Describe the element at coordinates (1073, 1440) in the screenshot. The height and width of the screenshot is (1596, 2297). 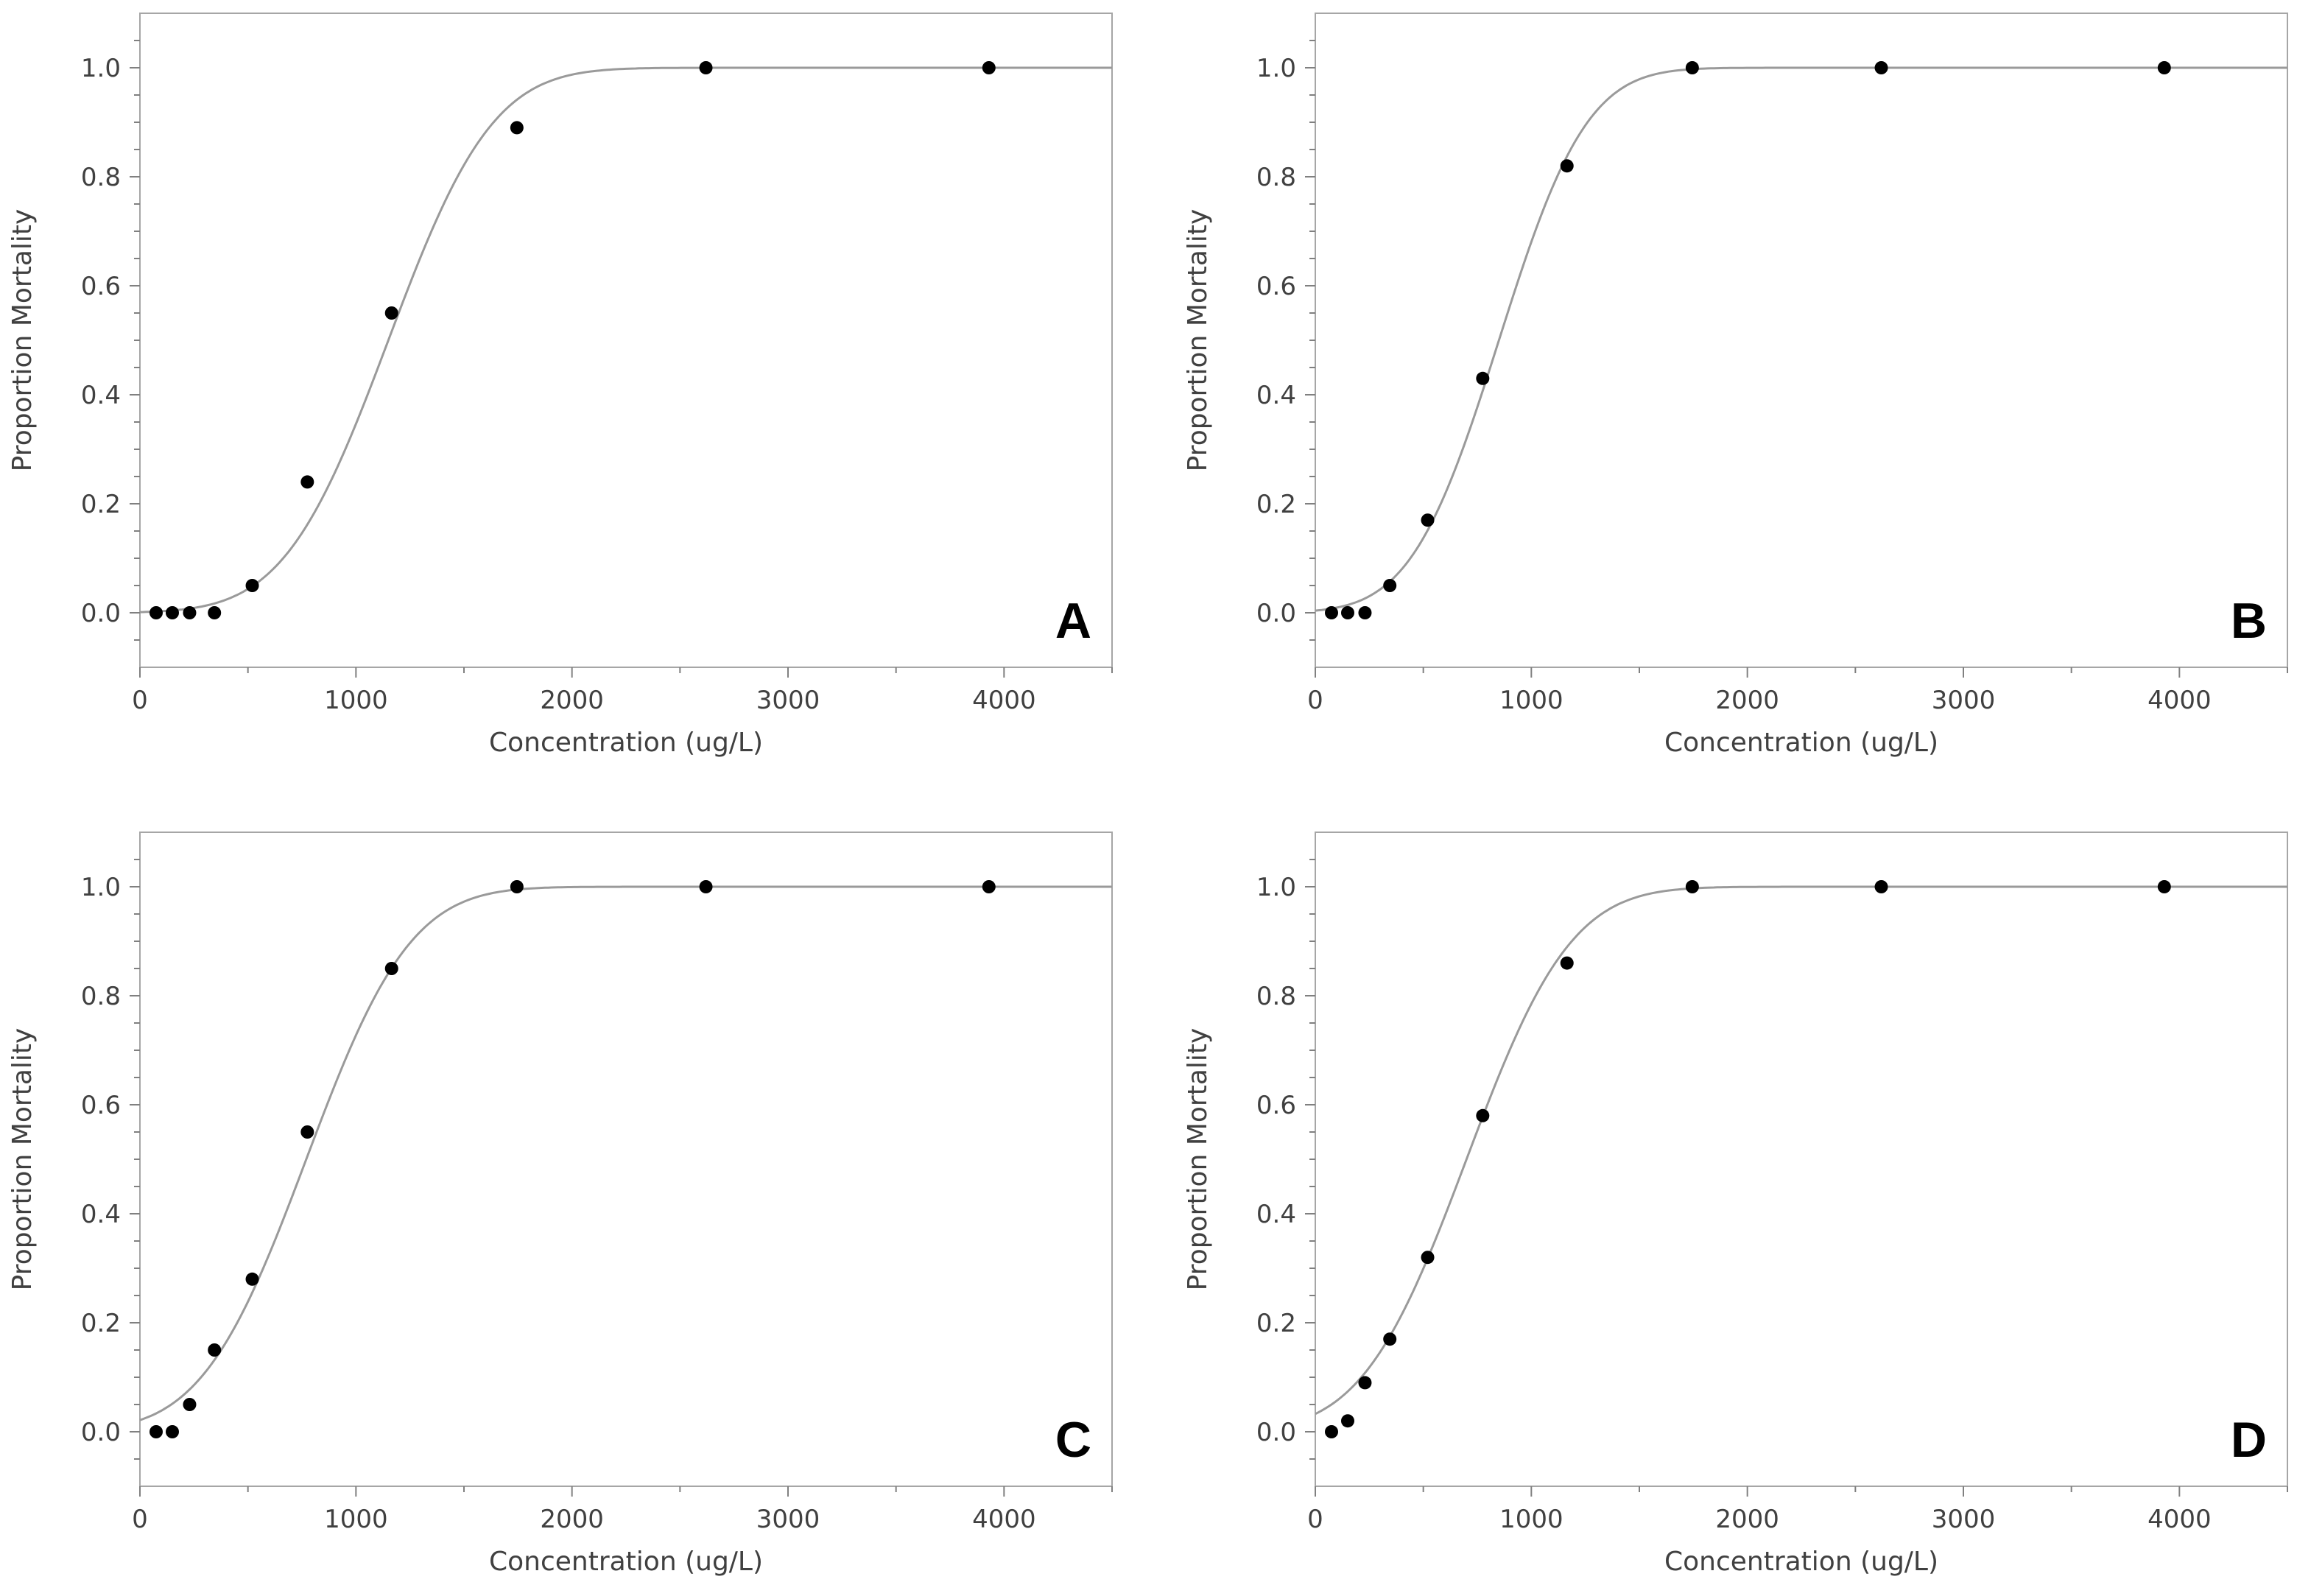
I see `panel-letter-c: C` at that location.